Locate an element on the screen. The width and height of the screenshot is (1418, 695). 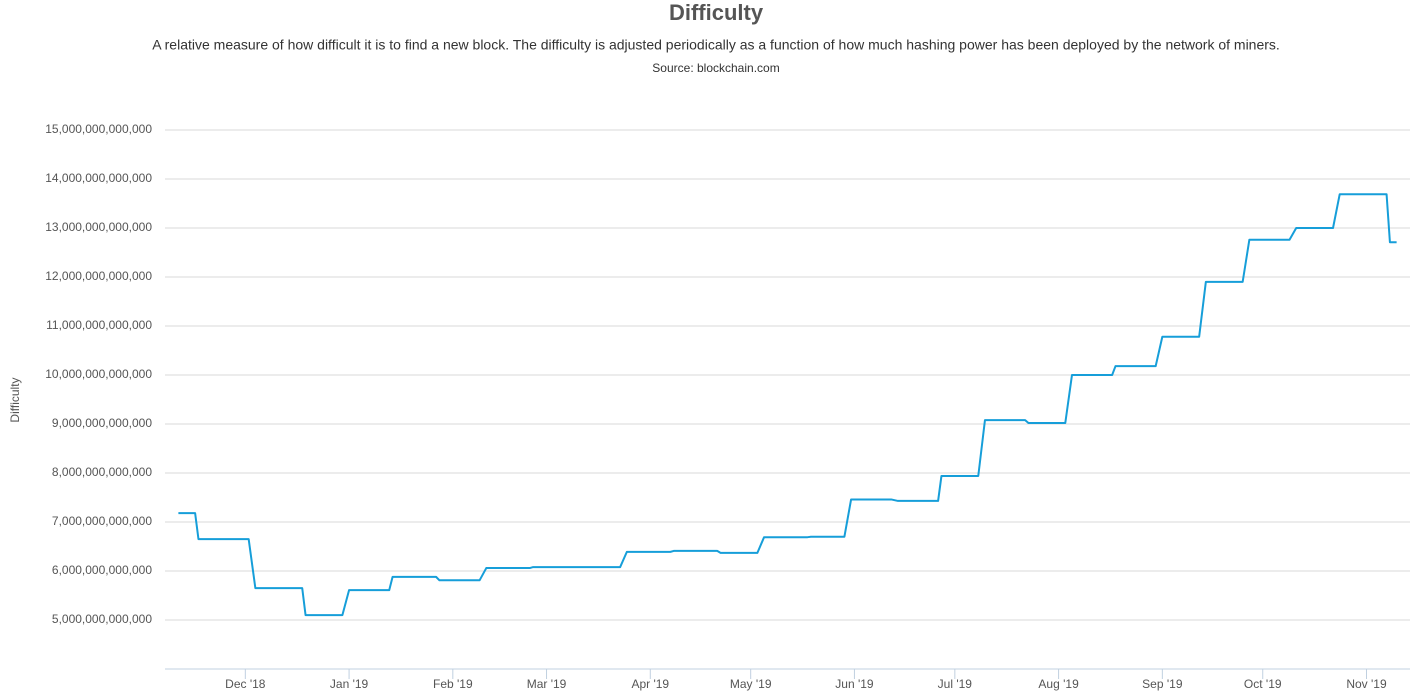
chart-source: Source: blockchain.com is located at coordinates (715, 68).